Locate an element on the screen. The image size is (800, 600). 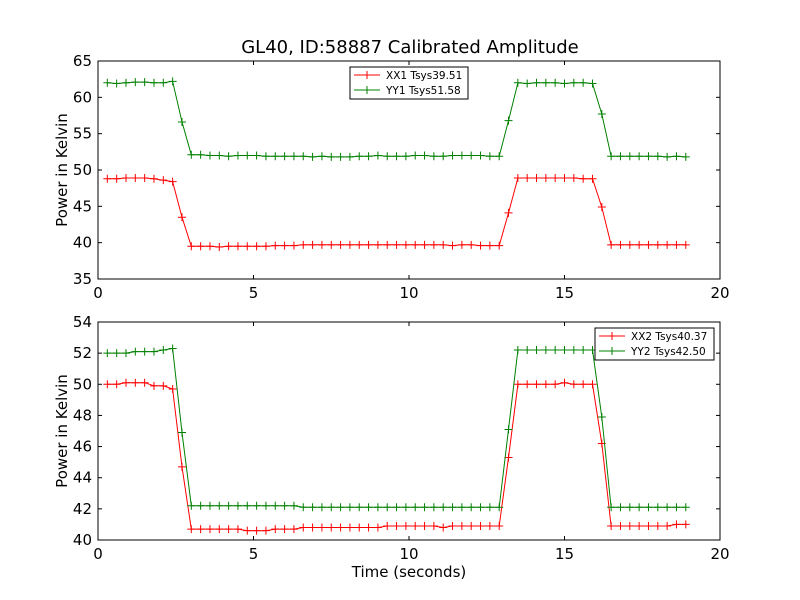
y-tick-label: 45 is located at coordinates (82, 206).